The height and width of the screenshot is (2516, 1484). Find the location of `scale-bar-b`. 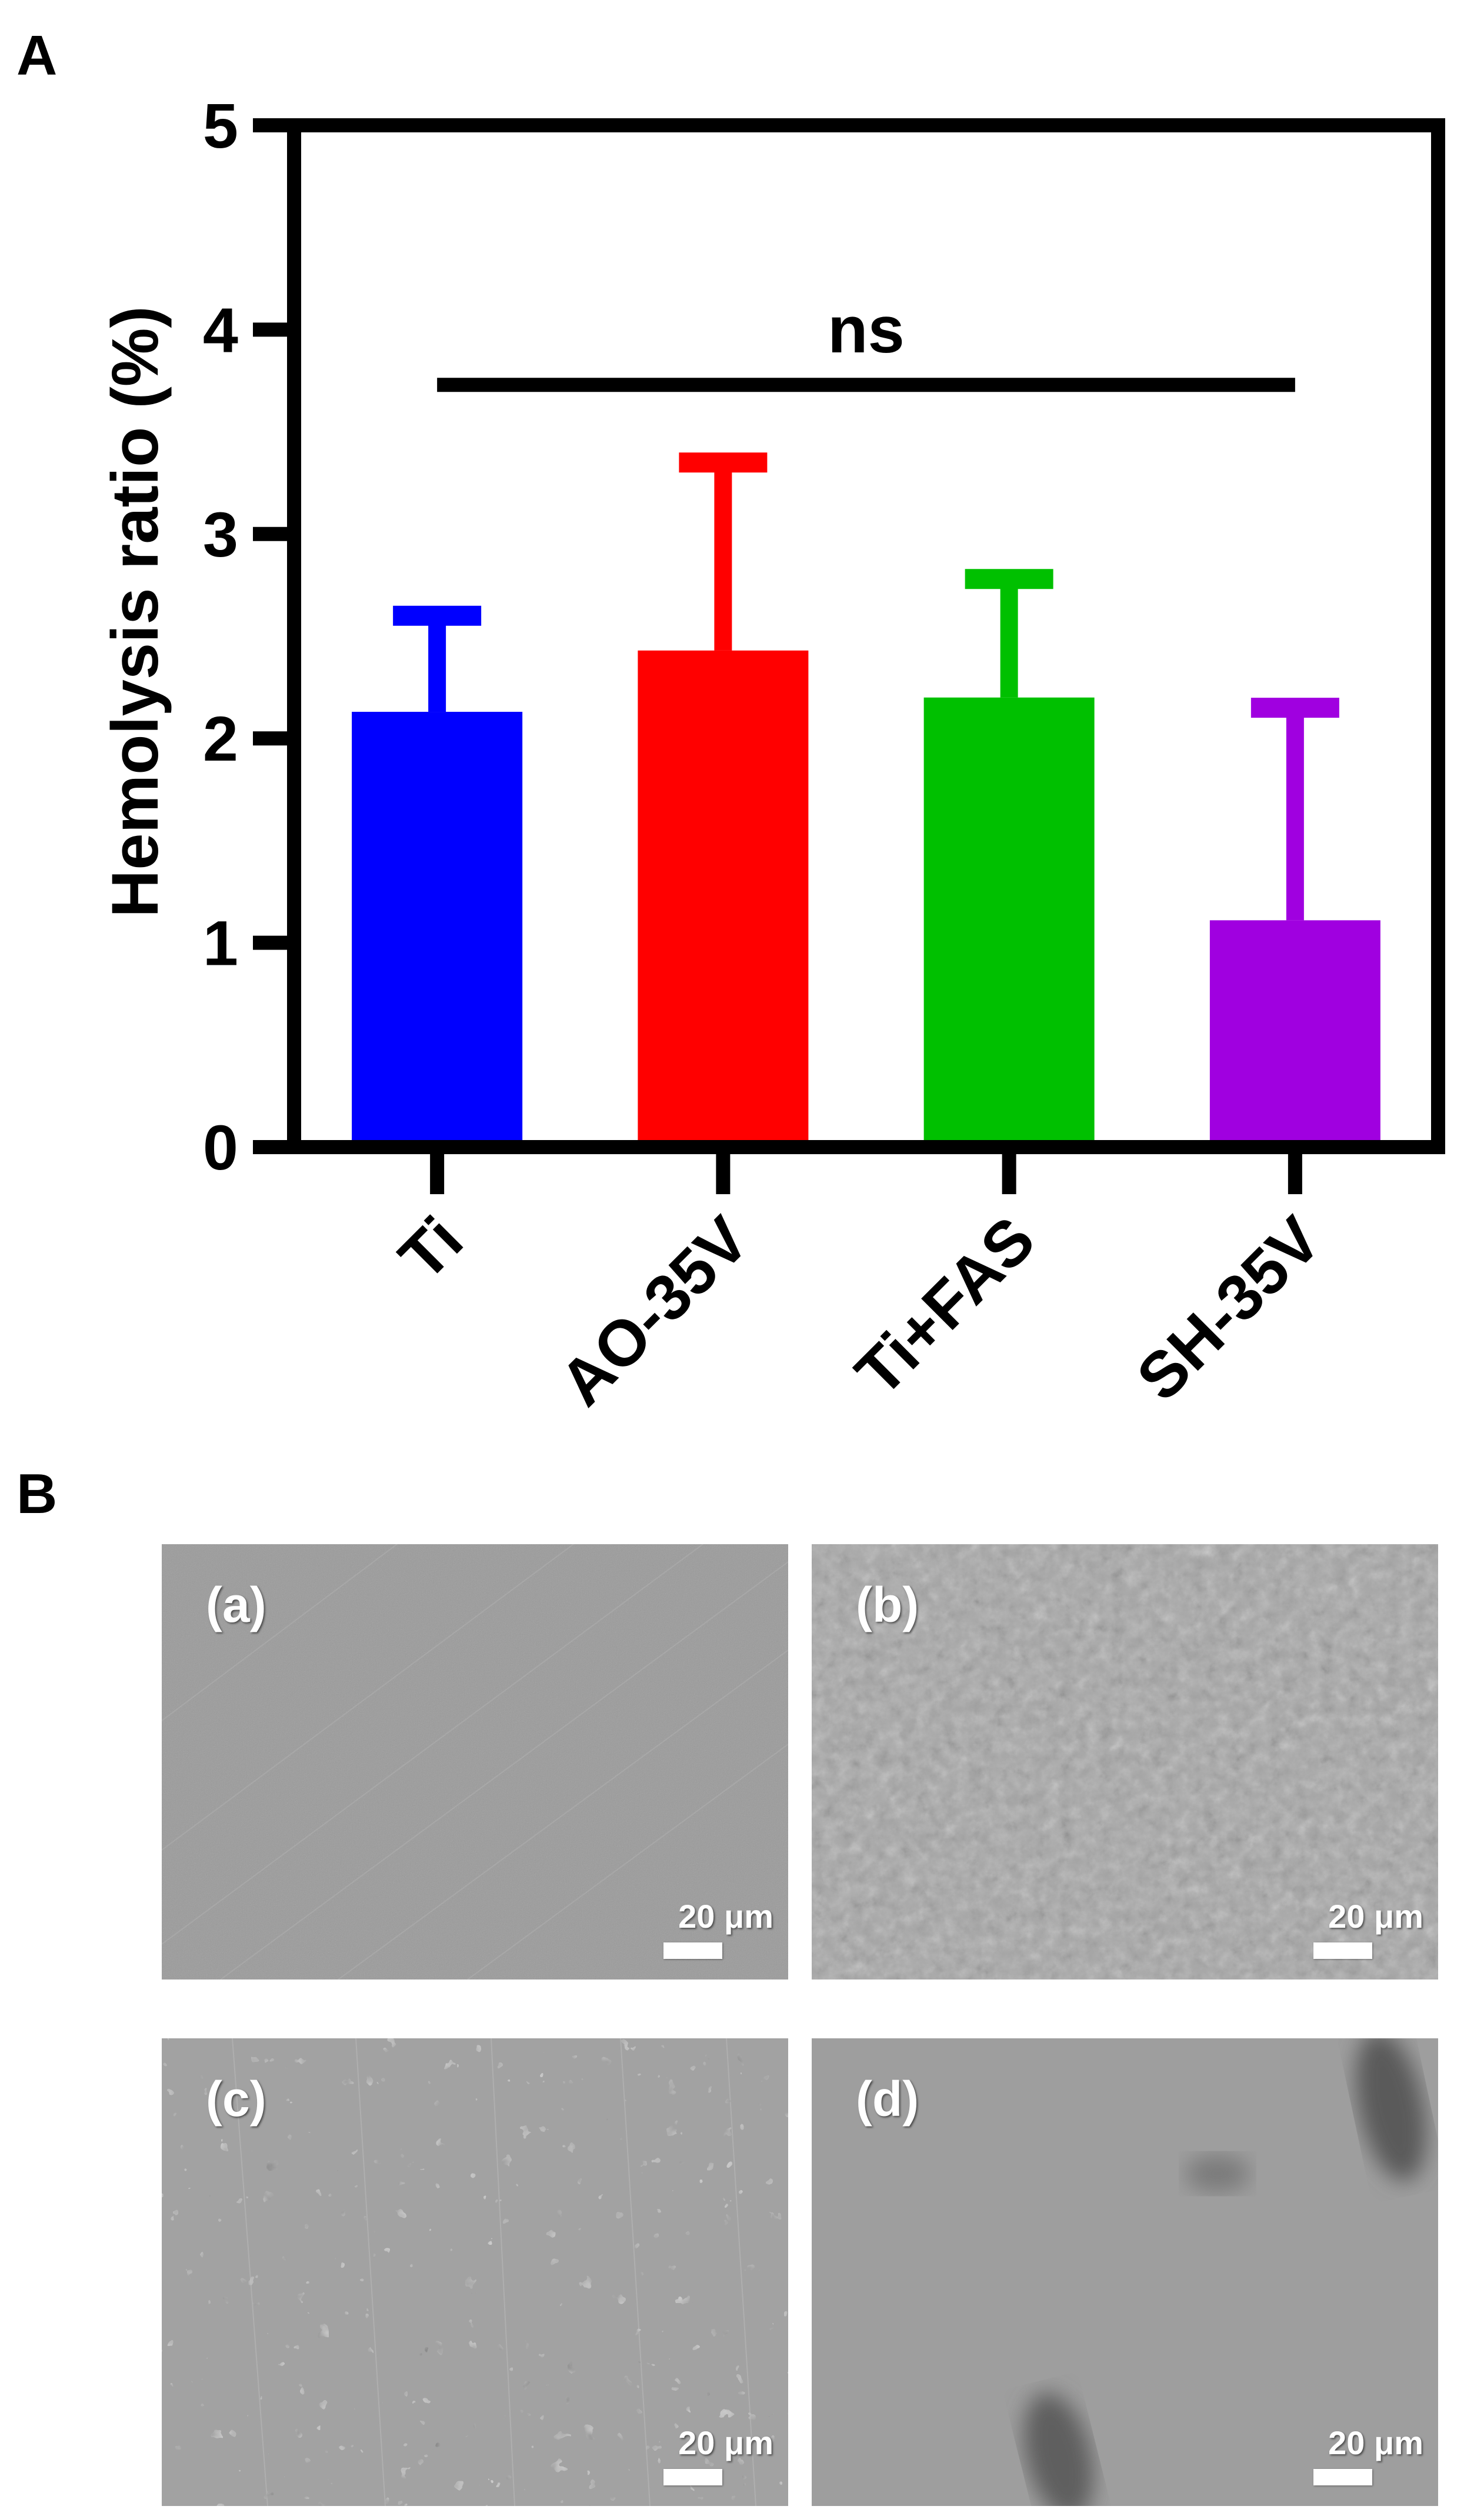

scale-bar-b is located at coordinates (1342, 1950).